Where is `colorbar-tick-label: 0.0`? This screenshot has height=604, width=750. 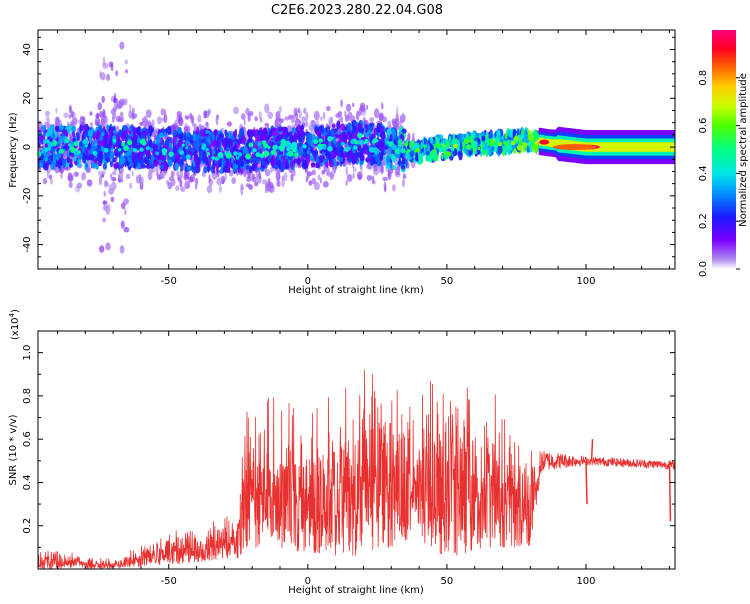
colorbar-tick-label: 0.0 is located at coordinates (703, 269).